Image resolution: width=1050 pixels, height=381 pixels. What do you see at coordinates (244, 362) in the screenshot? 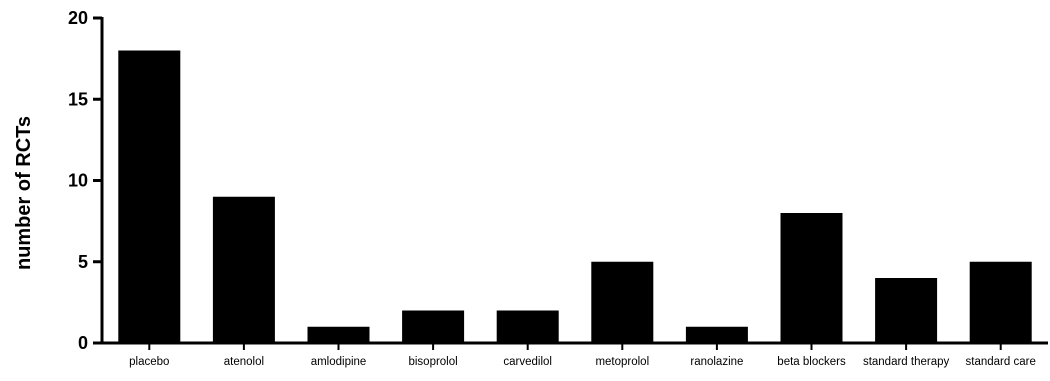
I see `x-tick-label: atenolol` at bounding box center [244, 362].